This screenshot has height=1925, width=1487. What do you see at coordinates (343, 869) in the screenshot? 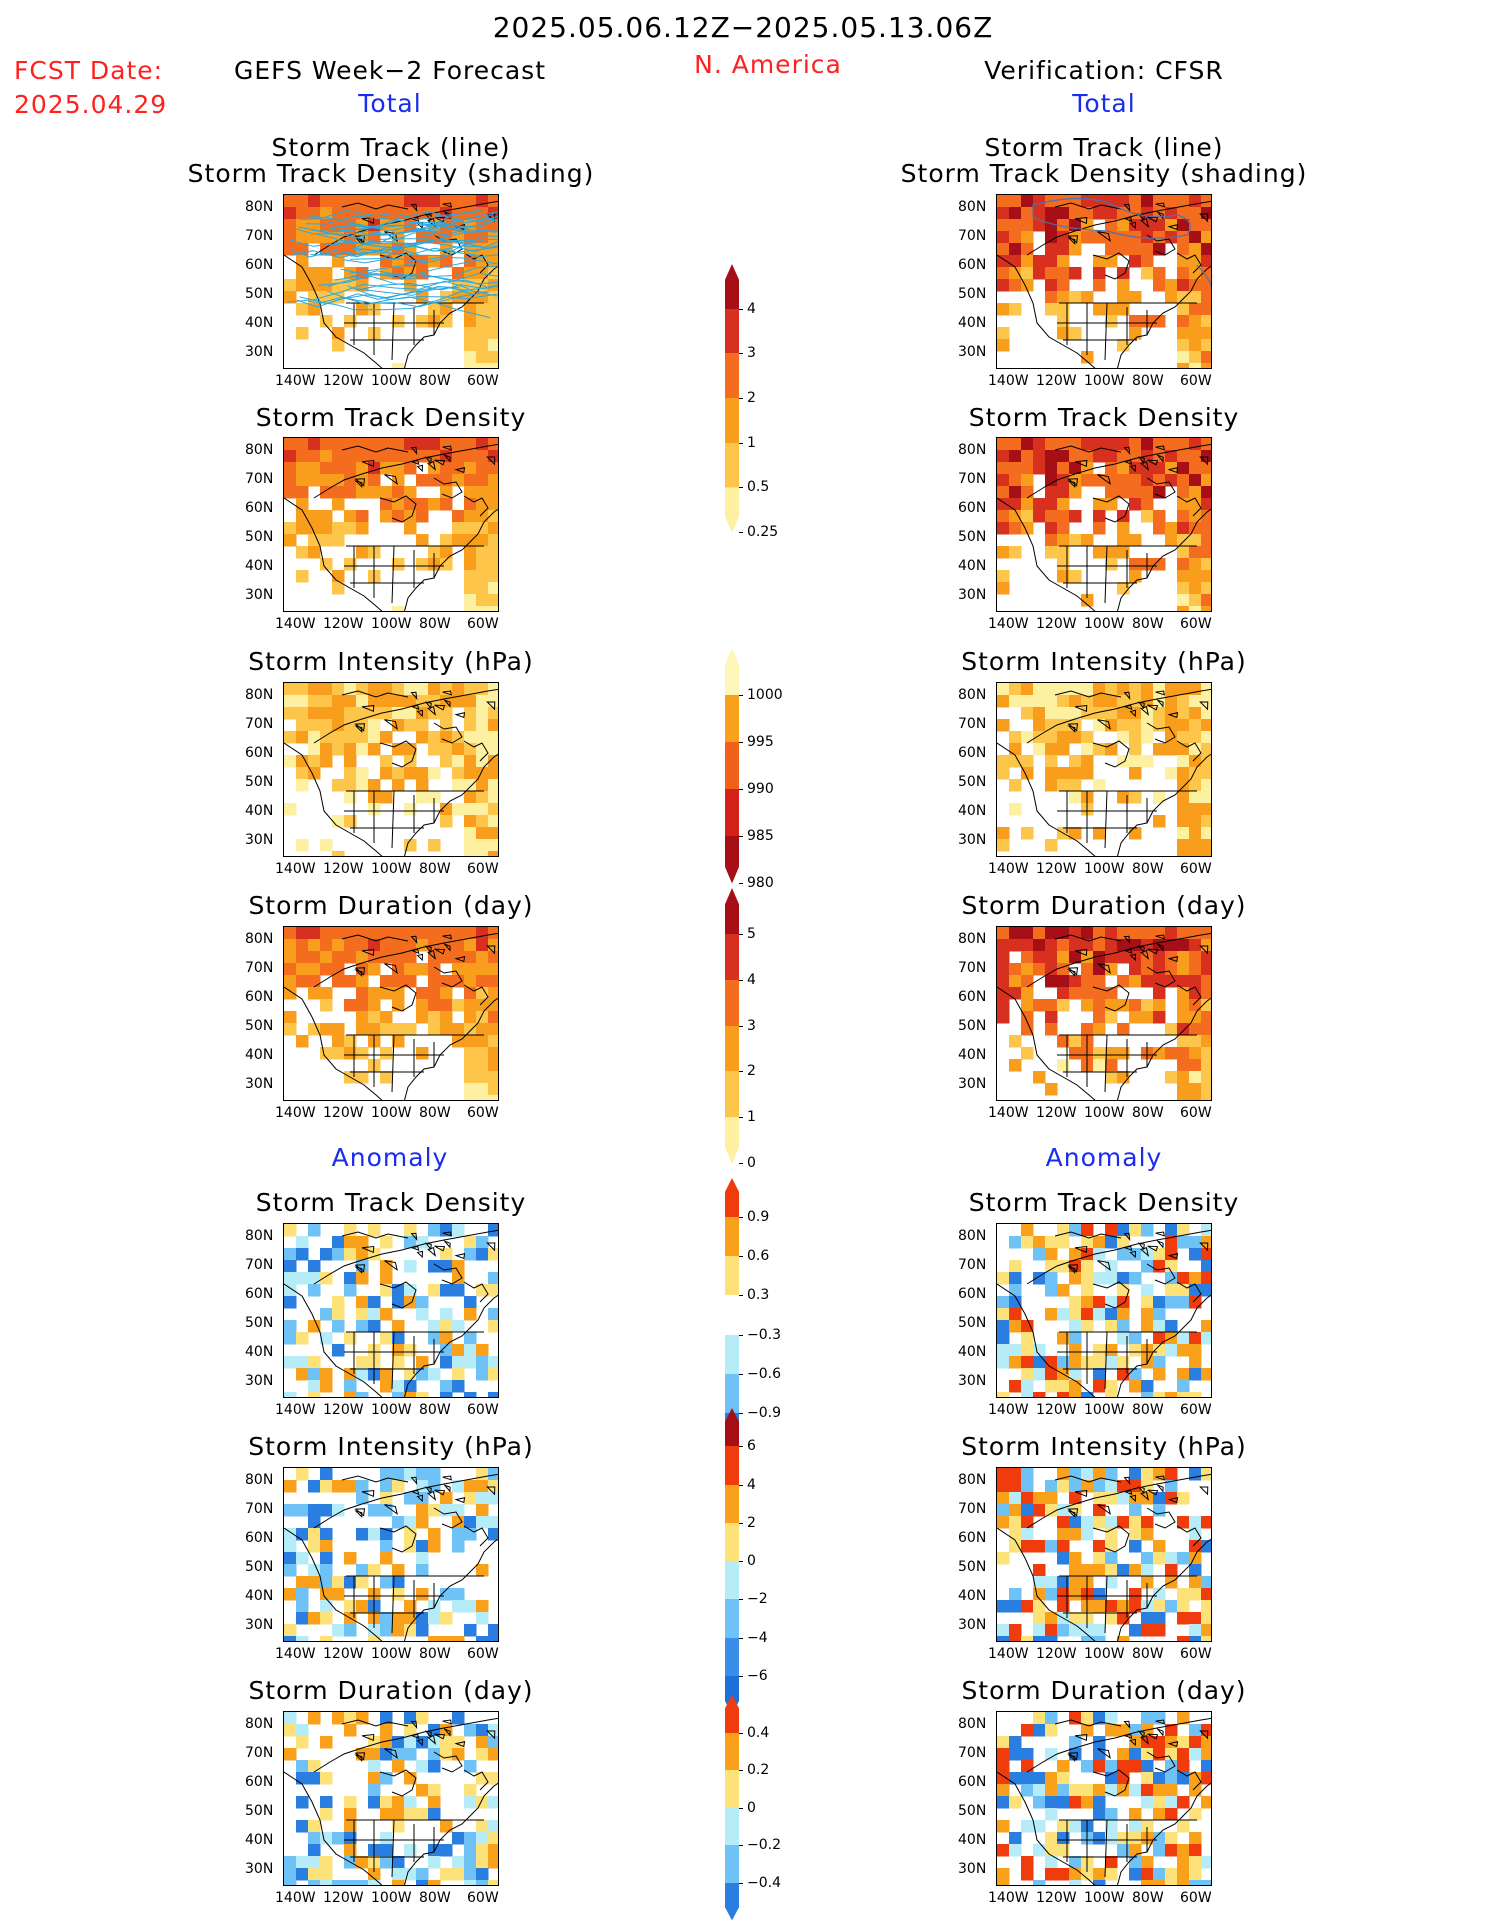
I see `left-r3-lon-label: 120W` at bounding box center [343, 869].